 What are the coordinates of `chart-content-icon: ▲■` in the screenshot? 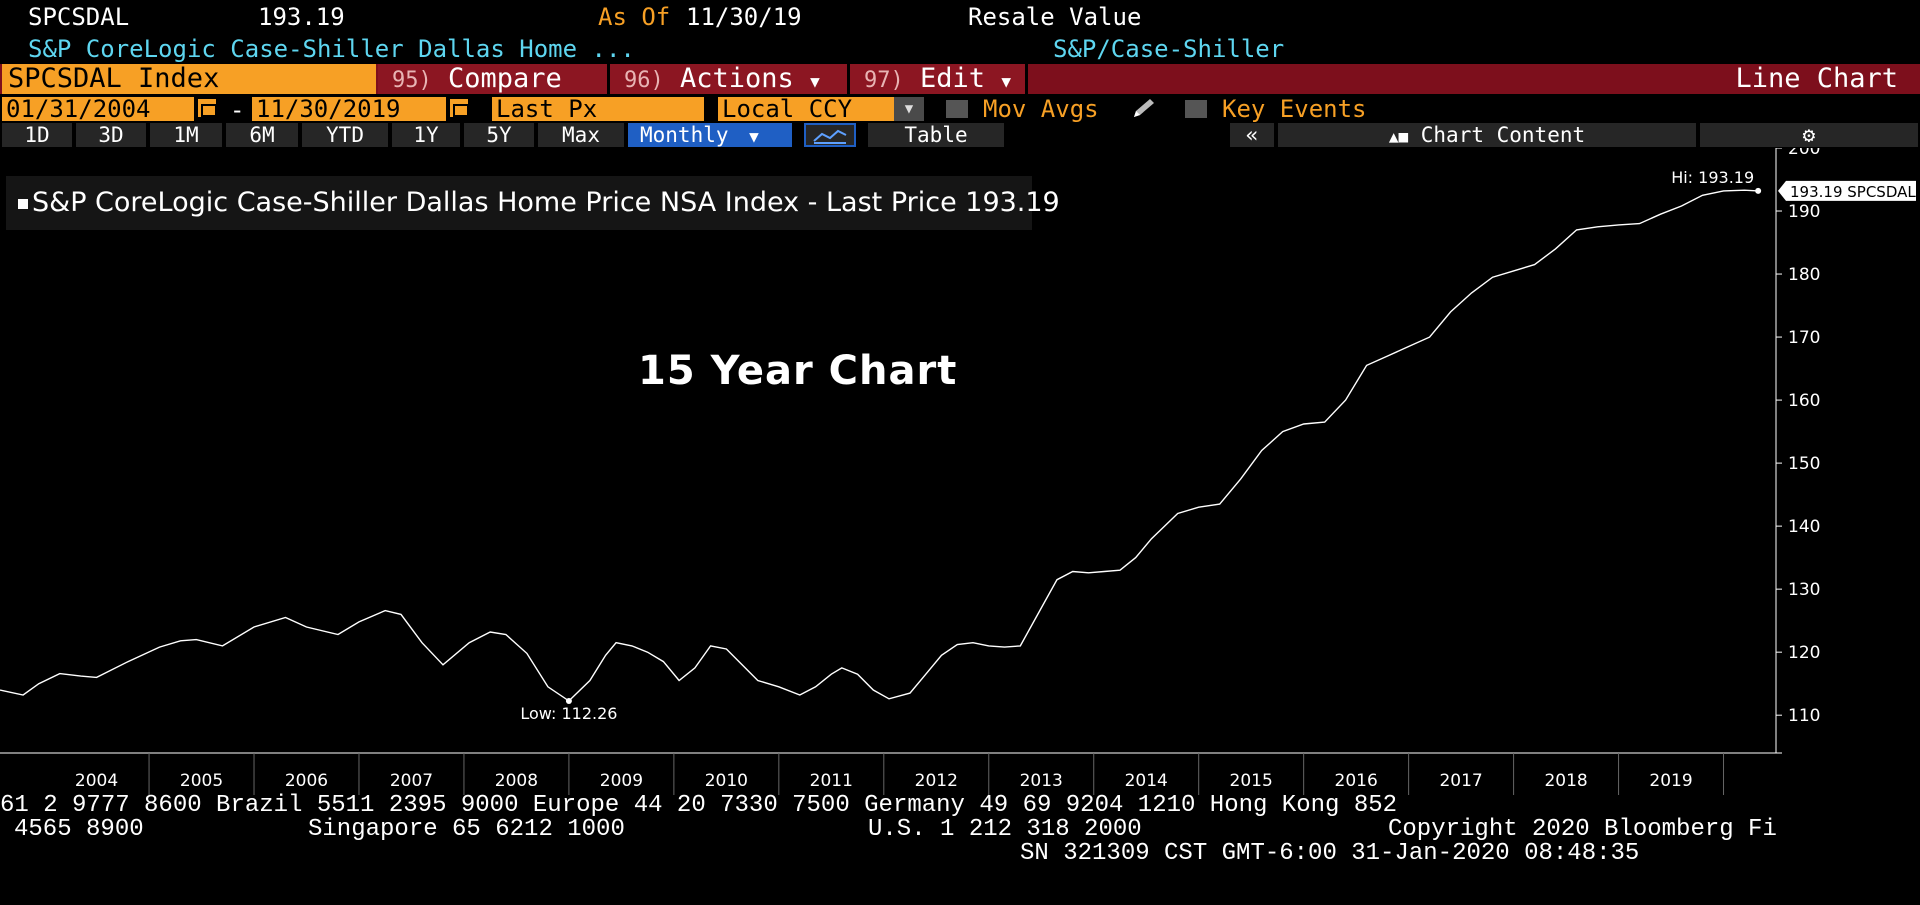 It's located at (1398, 136).